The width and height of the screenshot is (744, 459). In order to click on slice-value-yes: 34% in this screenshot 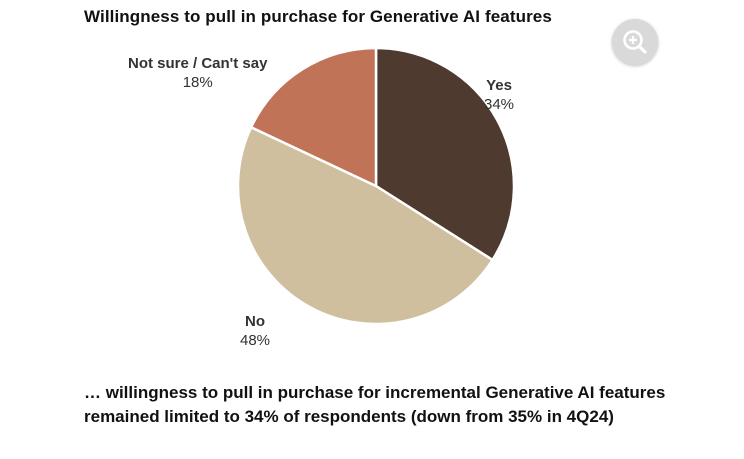, I will do `click(499, 104)`.